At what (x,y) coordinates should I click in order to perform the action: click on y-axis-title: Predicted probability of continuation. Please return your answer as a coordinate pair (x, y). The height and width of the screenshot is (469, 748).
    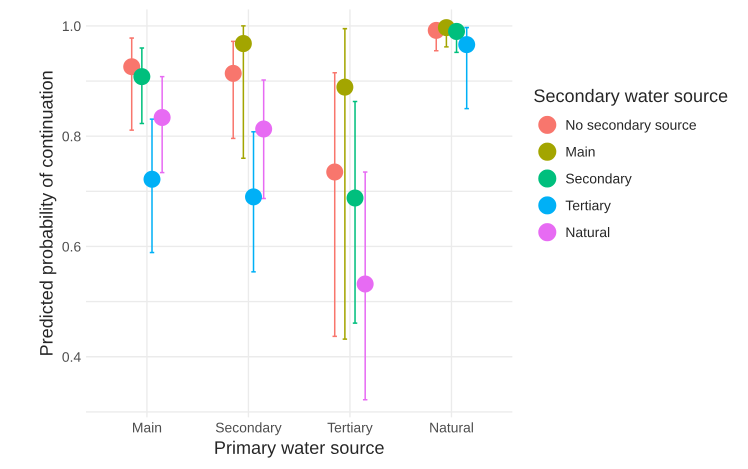
    Looking at the image, I should click on (47, 213).